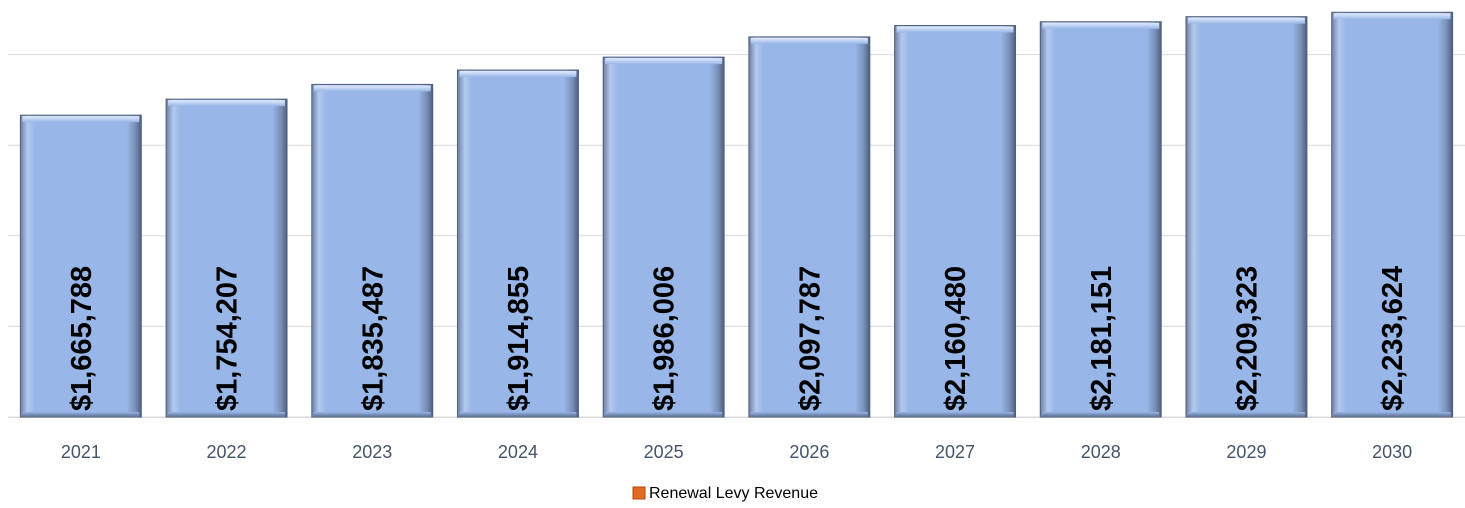 The image size is (1465, 508). I want to click on bar-2026, so click(809, 227).